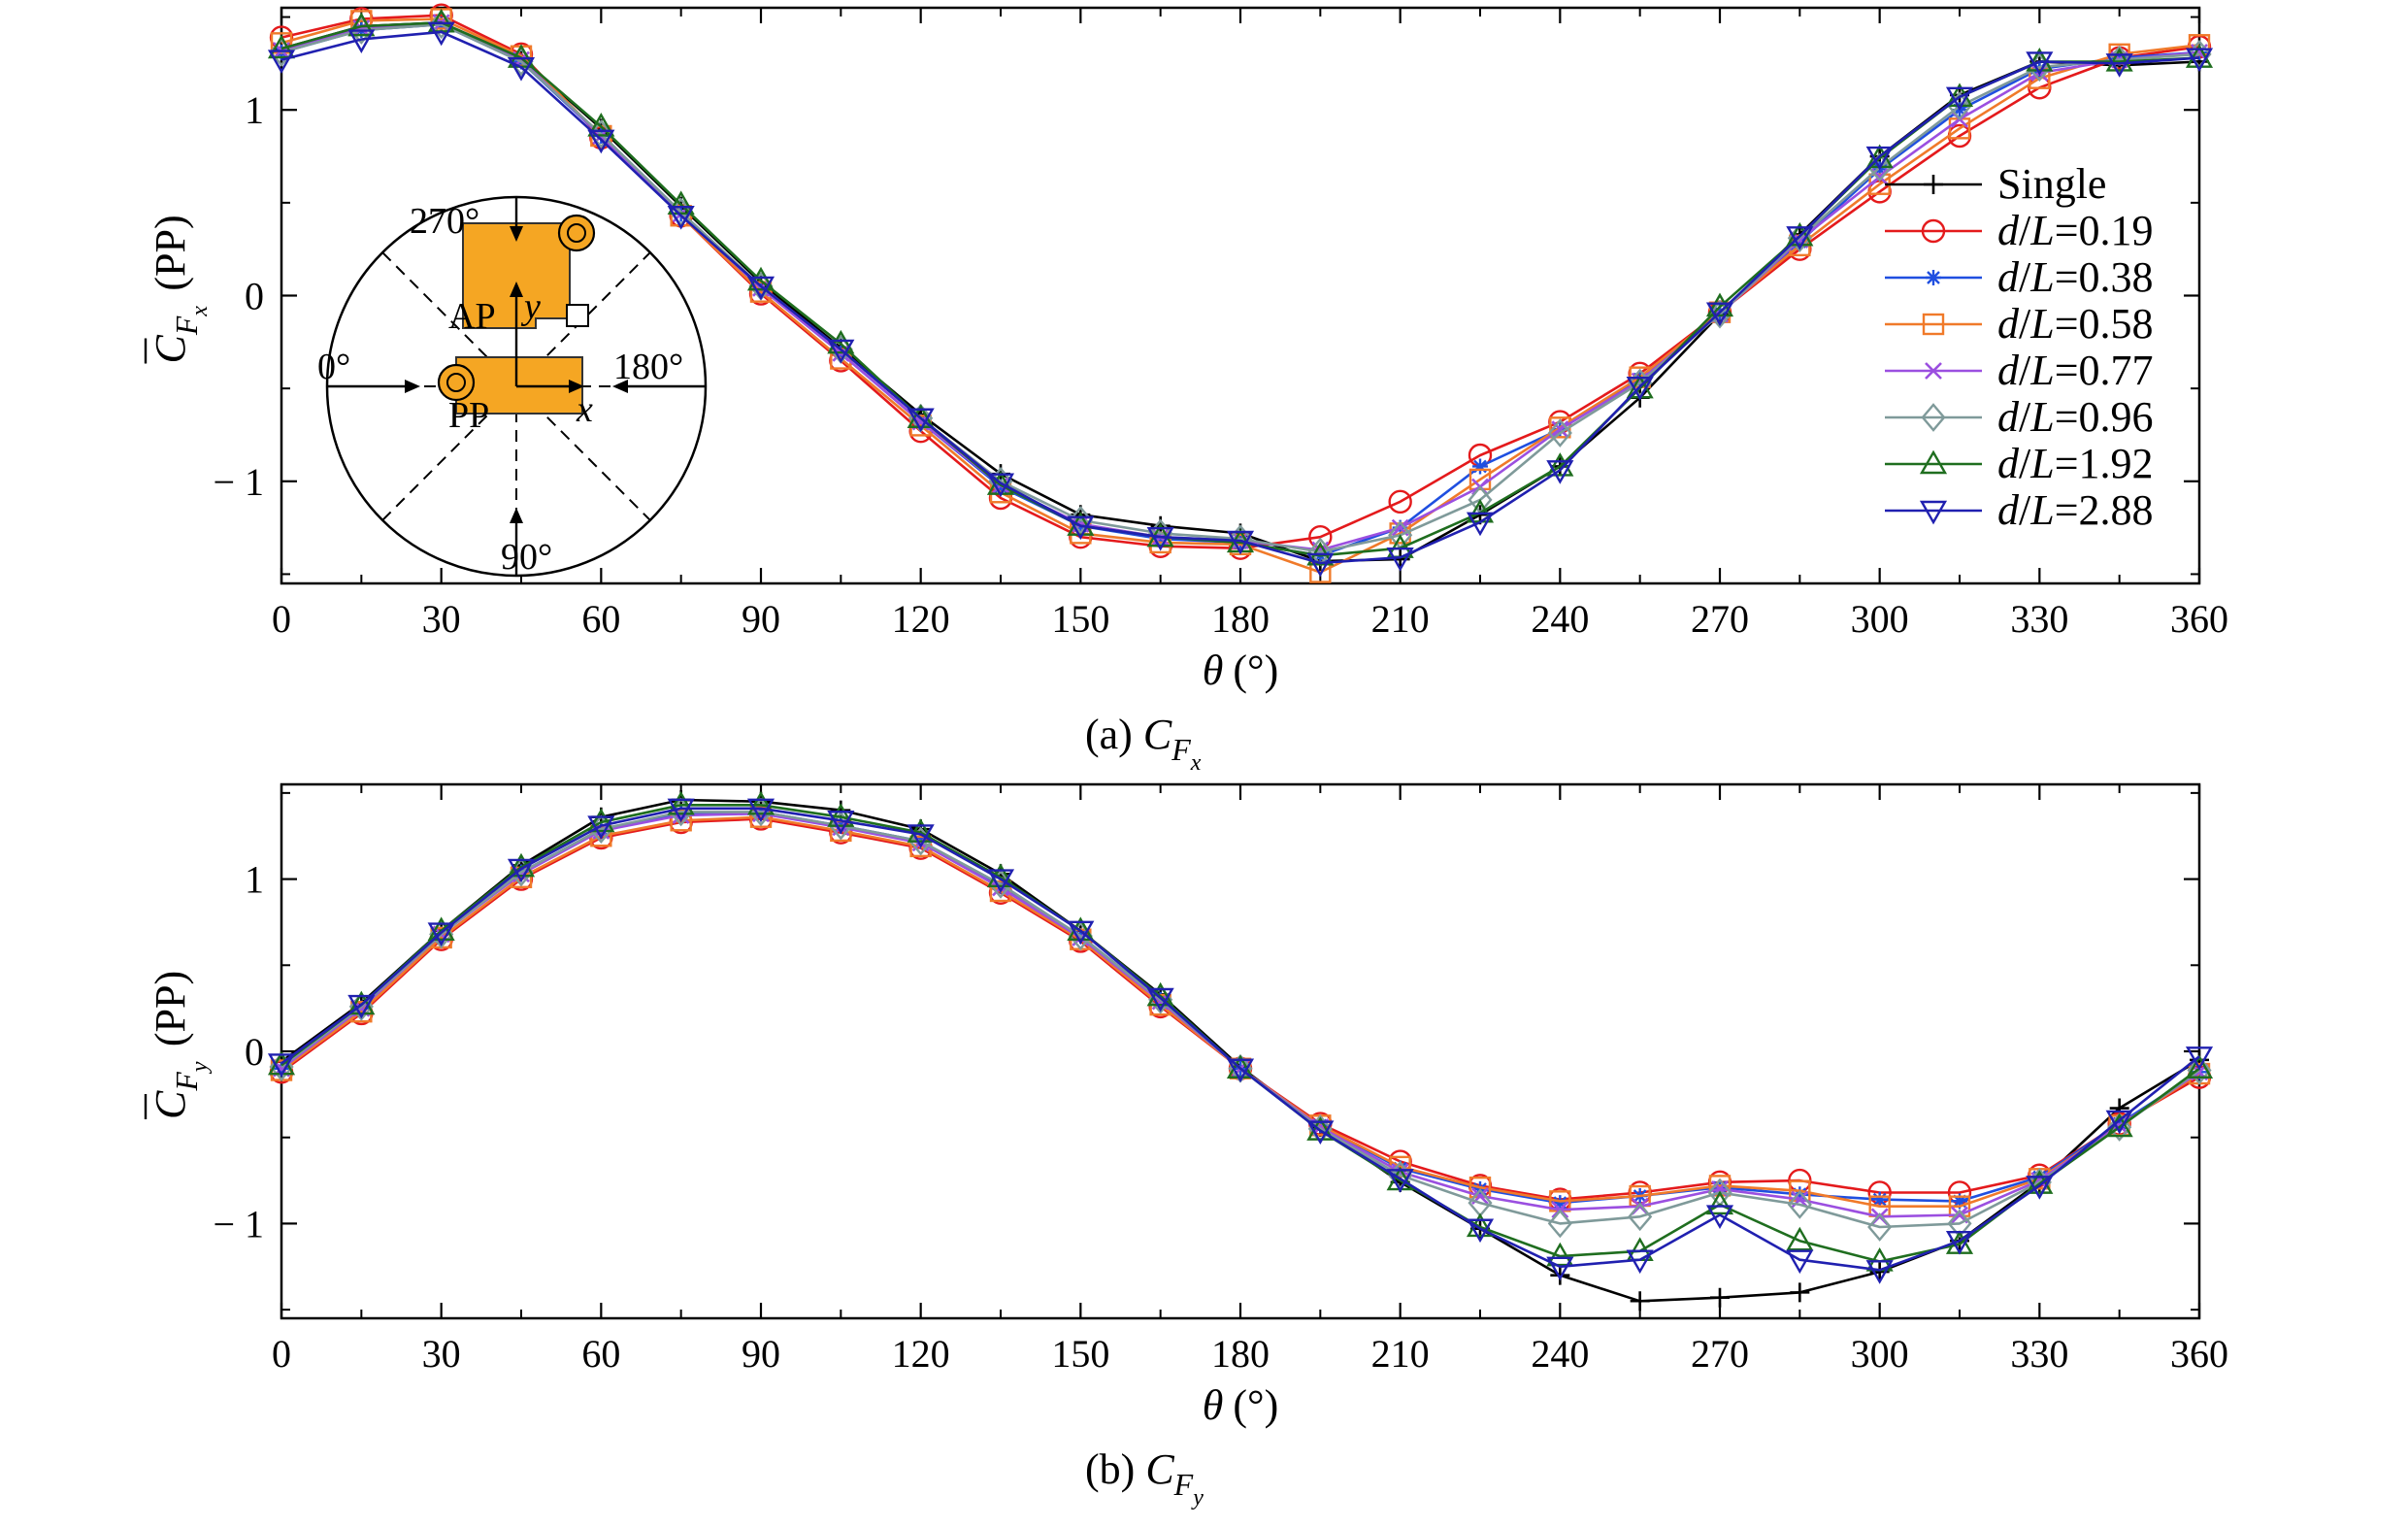  I want to click on inset-label-y: y, so click(530, 306).